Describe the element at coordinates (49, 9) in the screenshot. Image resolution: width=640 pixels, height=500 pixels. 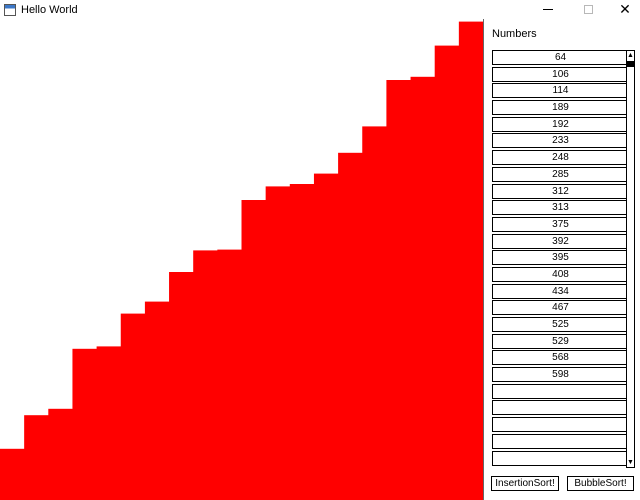
I see `window-title: Hello World` at that location.